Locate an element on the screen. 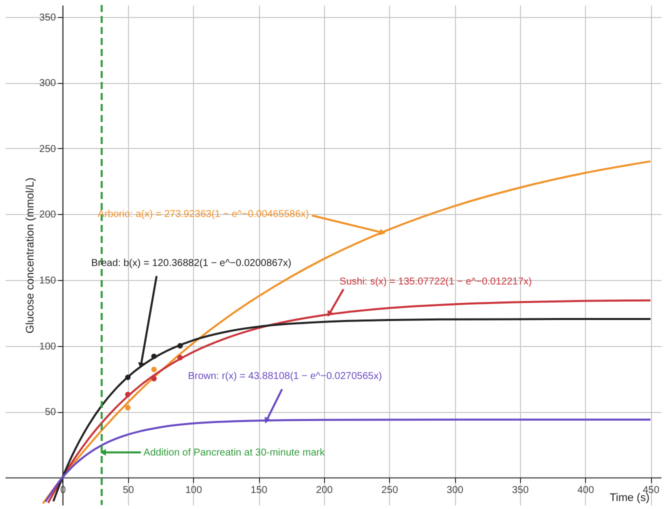 Image resolution: width=666 pixels, height=509 pixels. y-axis-title: Glucose concentration (mmol/L) is located at coordinates (30, 256).